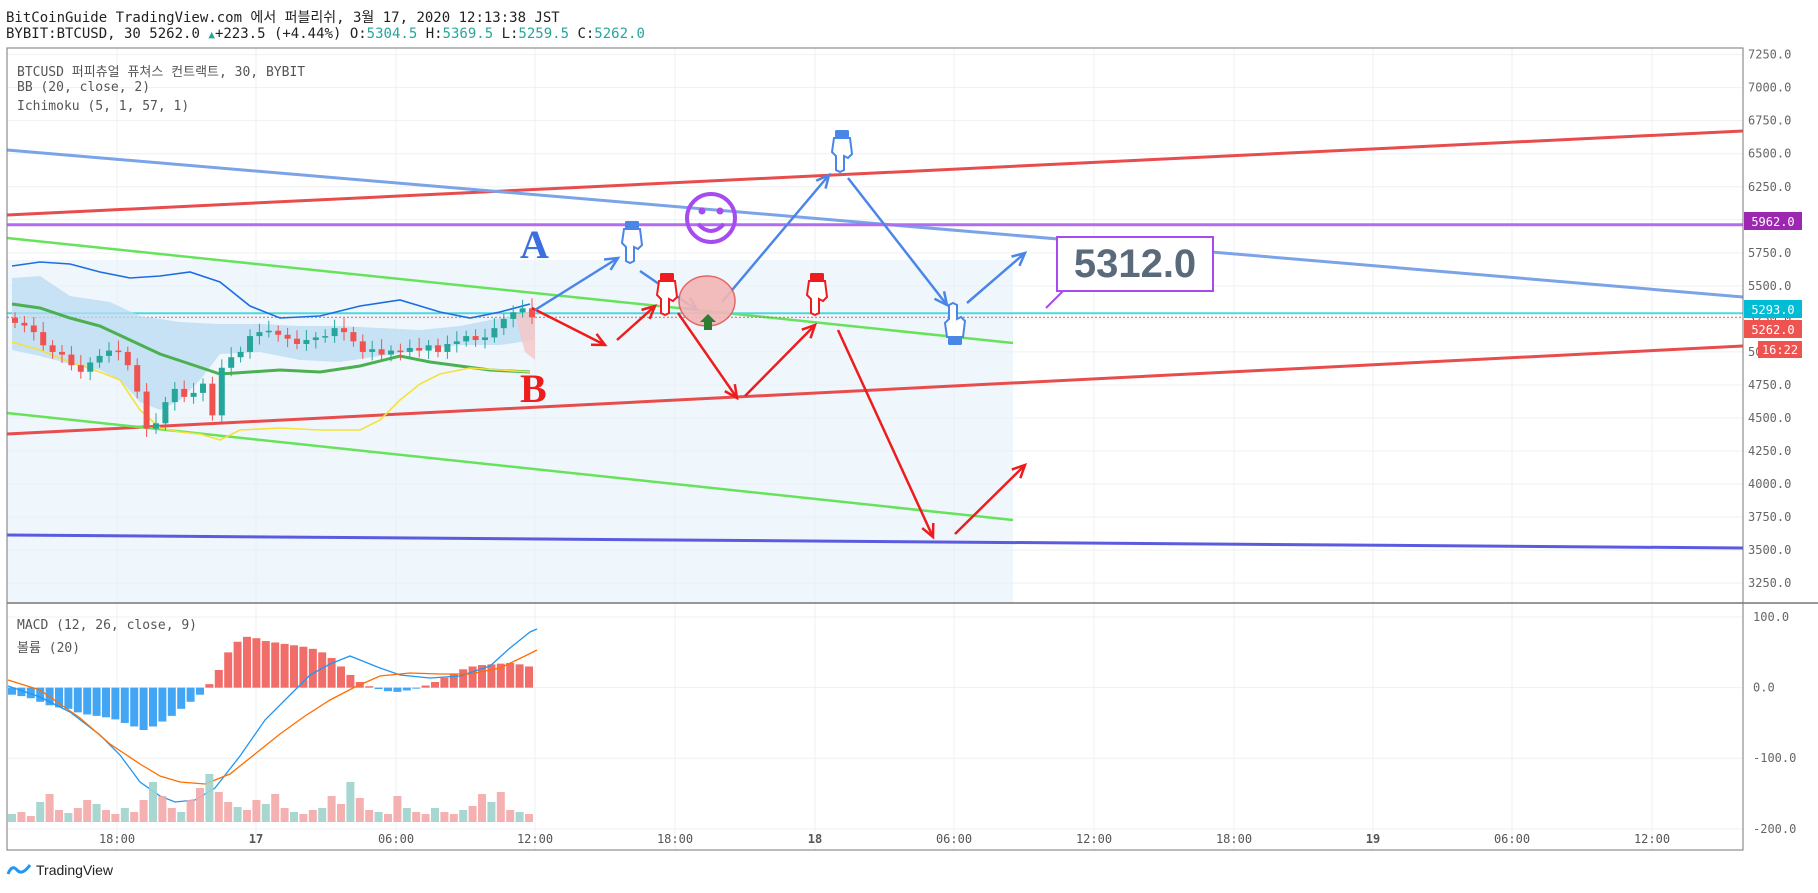  Describe the element at coordinates (468, 34) in the screenshot. I see `high-value: 5369.5` at that location.